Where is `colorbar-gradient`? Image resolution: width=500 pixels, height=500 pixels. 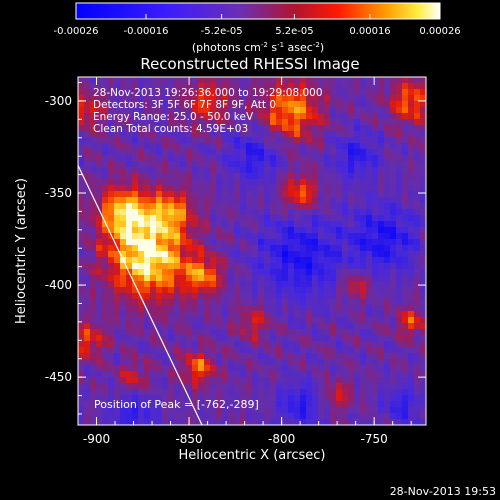 colorbar-gradient is located at coordinates (258, 11).